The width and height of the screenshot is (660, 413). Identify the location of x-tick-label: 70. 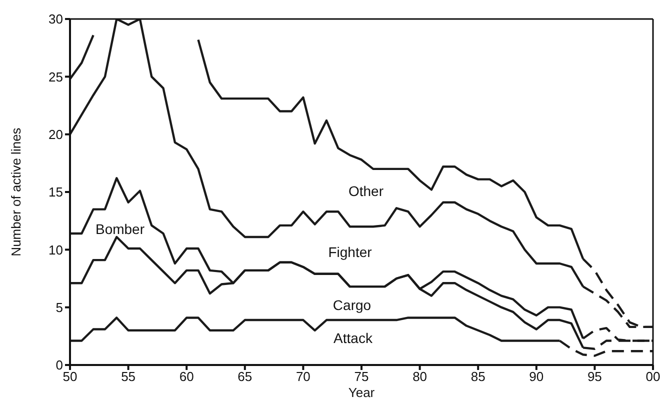
(303, 376).